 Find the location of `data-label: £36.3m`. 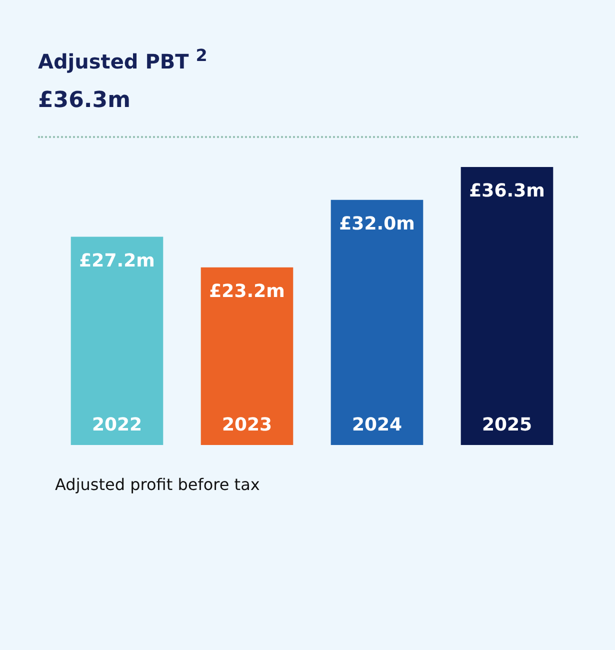

data-label: £36.3m is located at coordinates (507, 191).